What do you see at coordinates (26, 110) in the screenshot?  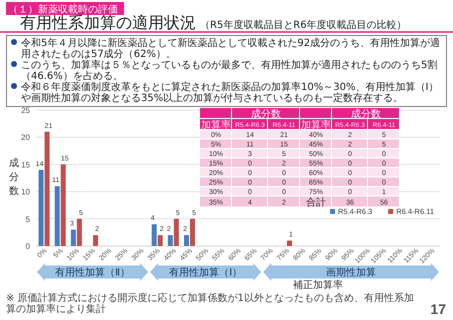 I see `y-tick-label: 25` at bounding box center [26, 110].